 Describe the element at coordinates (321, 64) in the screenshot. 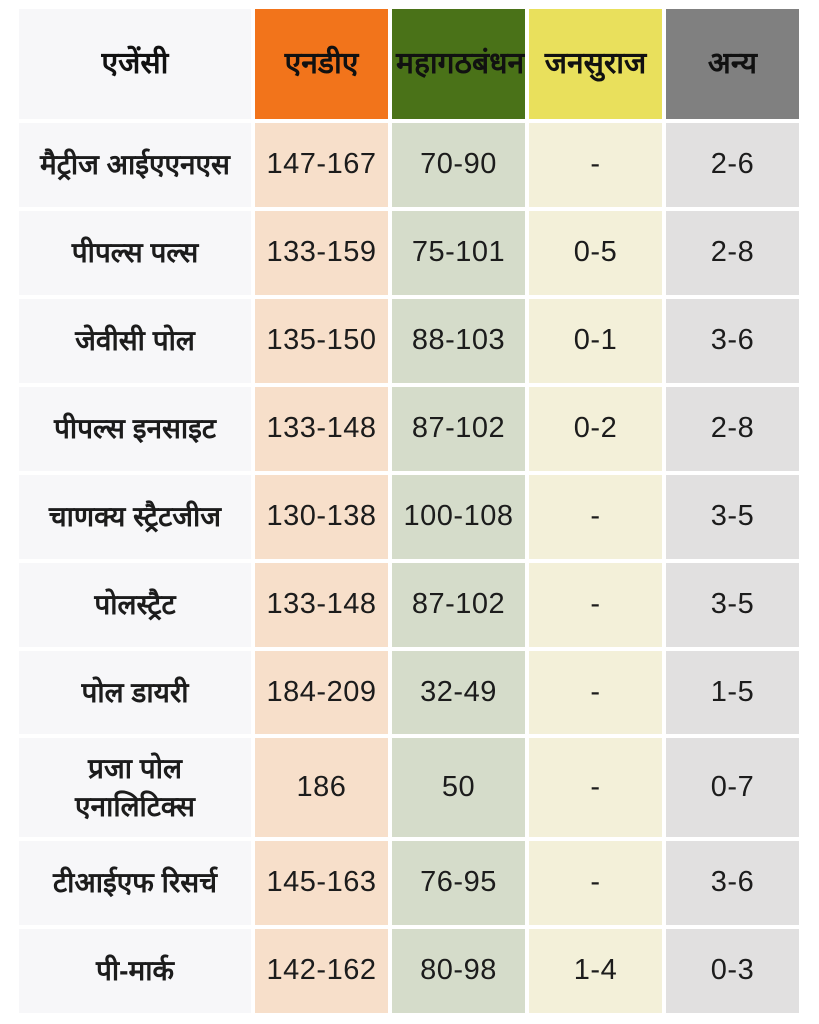

I see `nda-column-header: एनडीए` at that location.